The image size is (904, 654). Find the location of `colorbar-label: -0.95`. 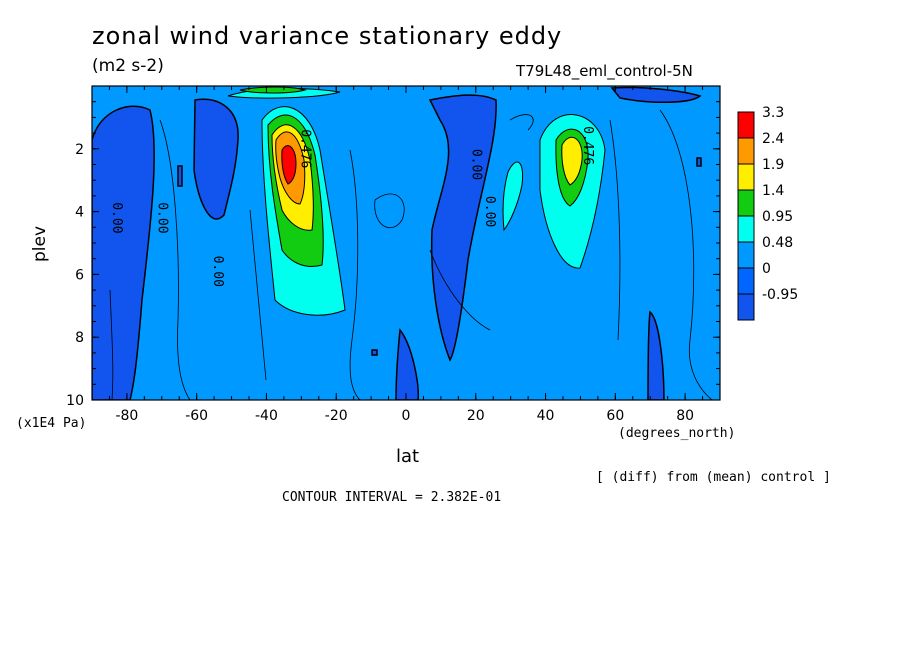

colorbar-label: -0.95 is located at coordinates (780, 295).